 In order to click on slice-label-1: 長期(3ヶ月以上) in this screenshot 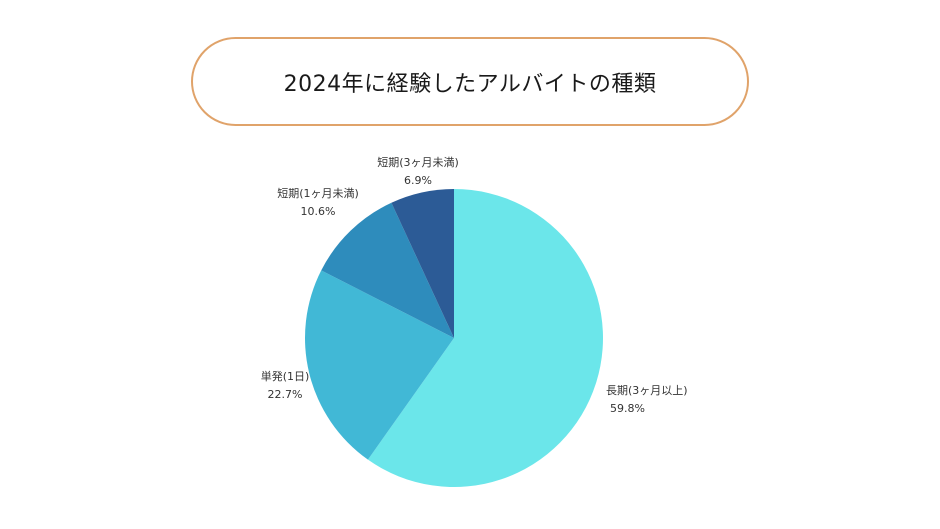, I will do `click(647, 390)`.